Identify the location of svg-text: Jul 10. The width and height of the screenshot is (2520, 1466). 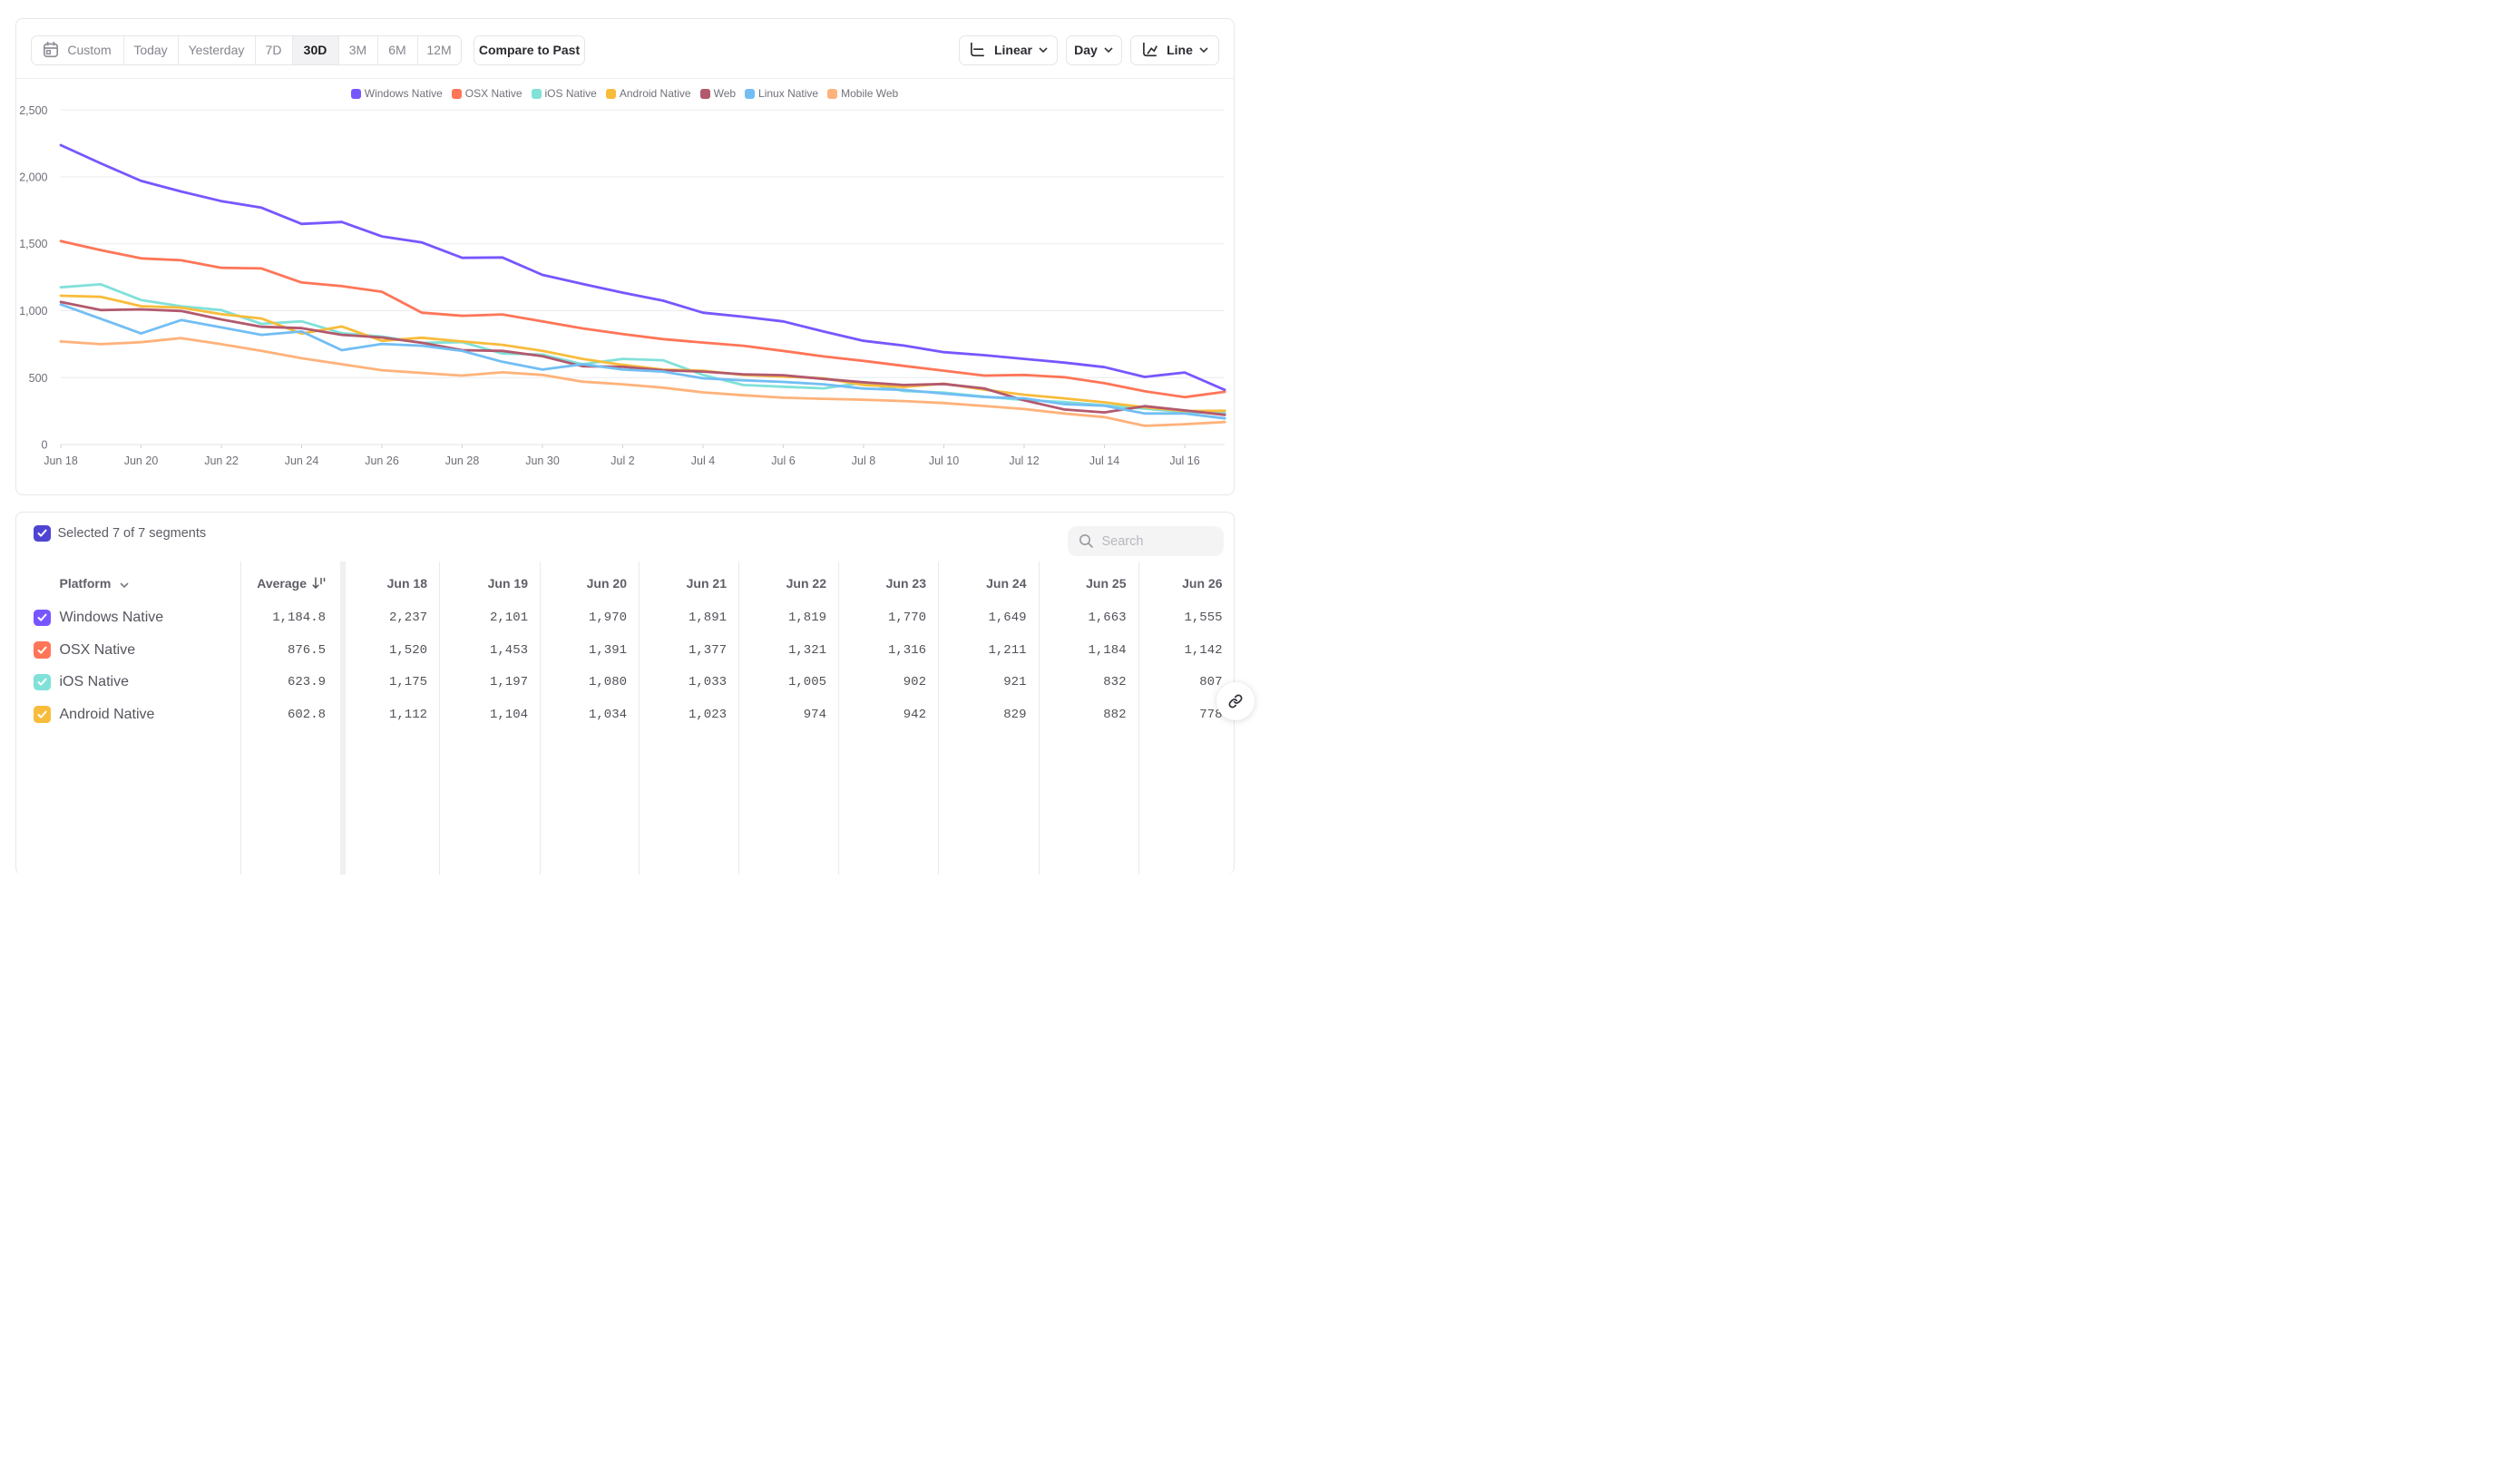
(944, 461).